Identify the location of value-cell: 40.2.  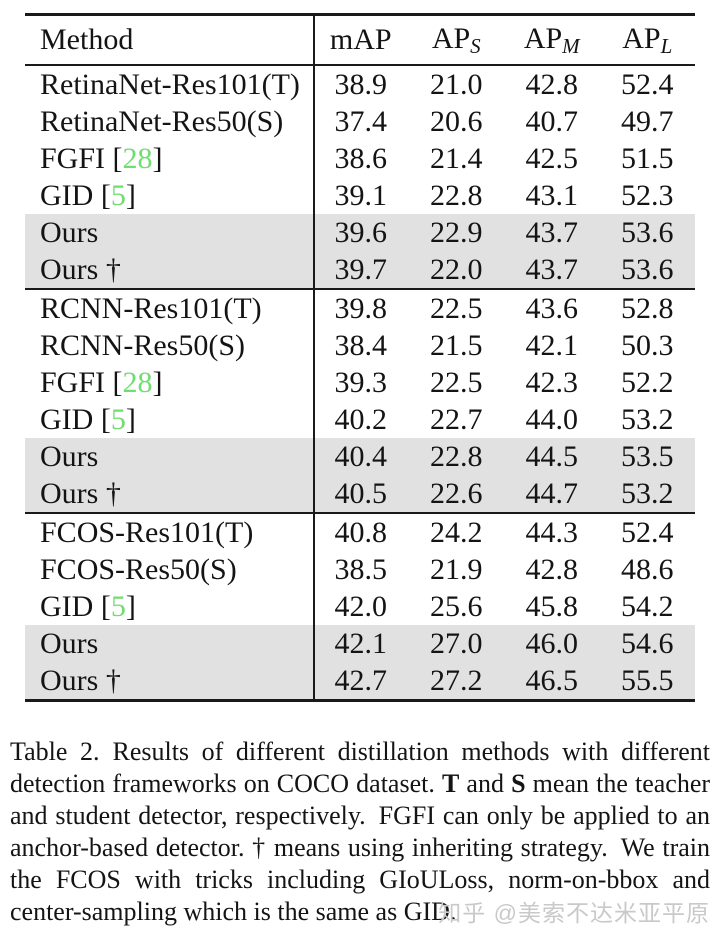
(361, 419).